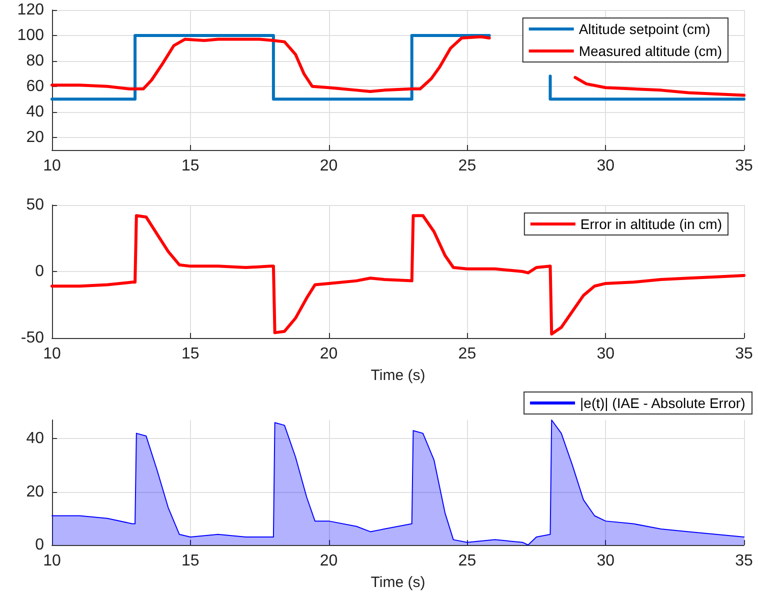 The image size is (758, 597). I want to click on y-tick-label: 100, so click(30, 35).